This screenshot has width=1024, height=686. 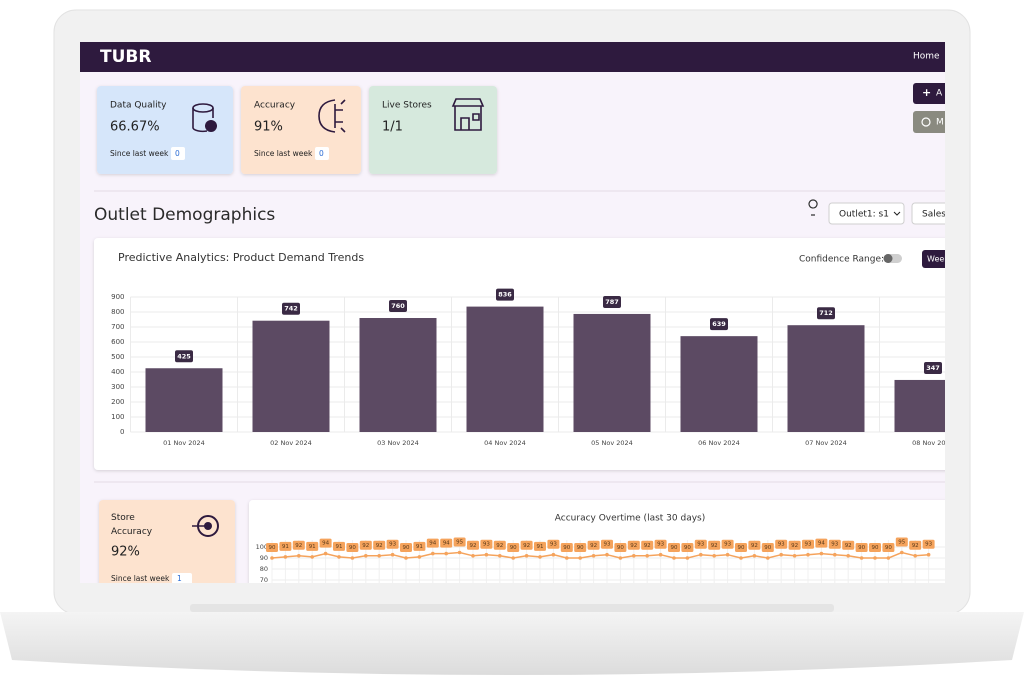 I want to click on kpi-card, so click(x=301, y=130).